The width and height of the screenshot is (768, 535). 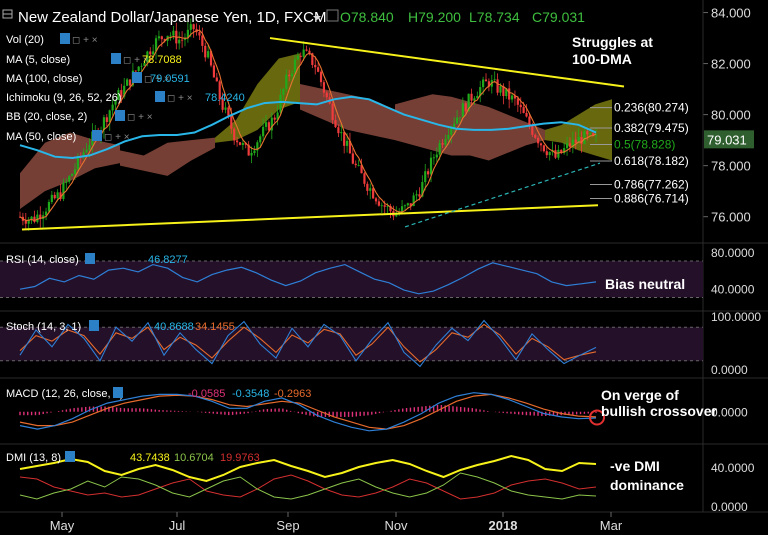 What do you see at coordinates (317, 18) in the screenshot?
I see `symbol-dropdown-icon` at bounding box center [317, 18].